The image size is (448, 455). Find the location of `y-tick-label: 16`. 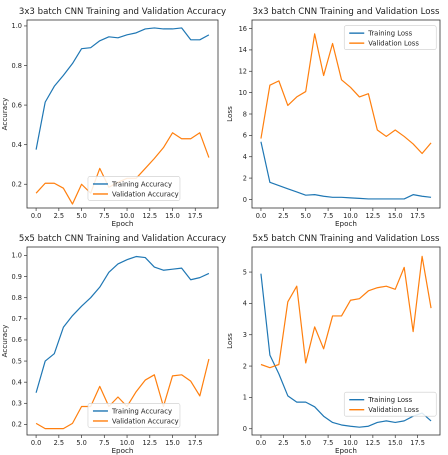

y-tick-label: 16 is located at coordinates (243, 29).